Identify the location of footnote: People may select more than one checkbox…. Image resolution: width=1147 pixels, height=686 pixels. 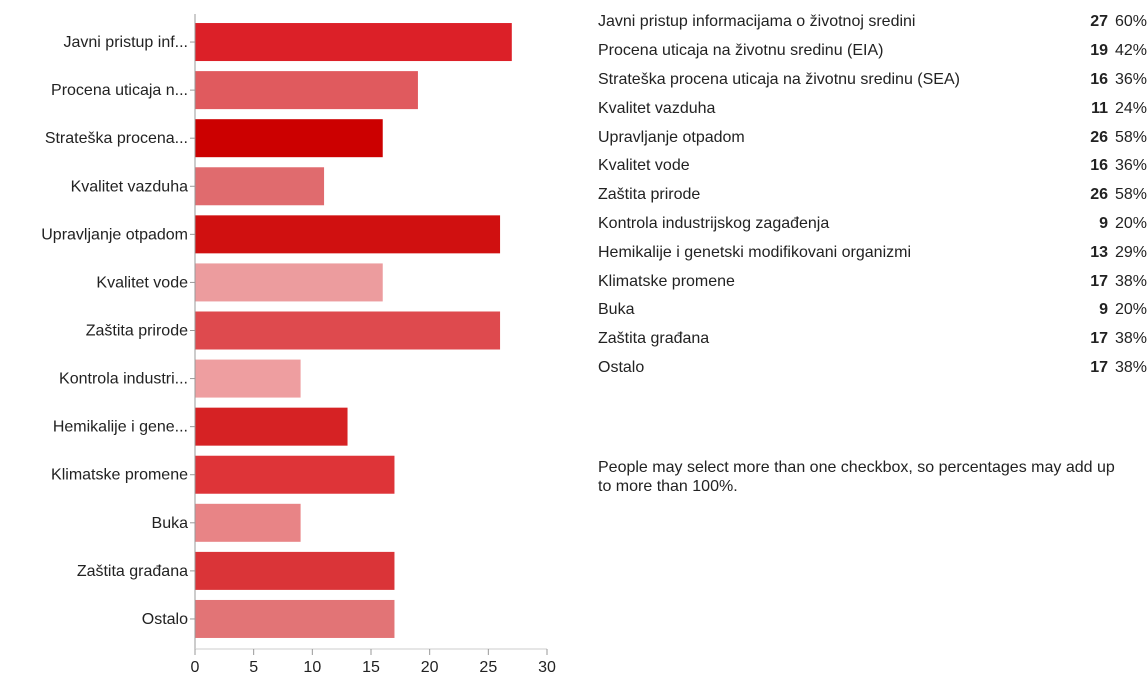
(856, 477).